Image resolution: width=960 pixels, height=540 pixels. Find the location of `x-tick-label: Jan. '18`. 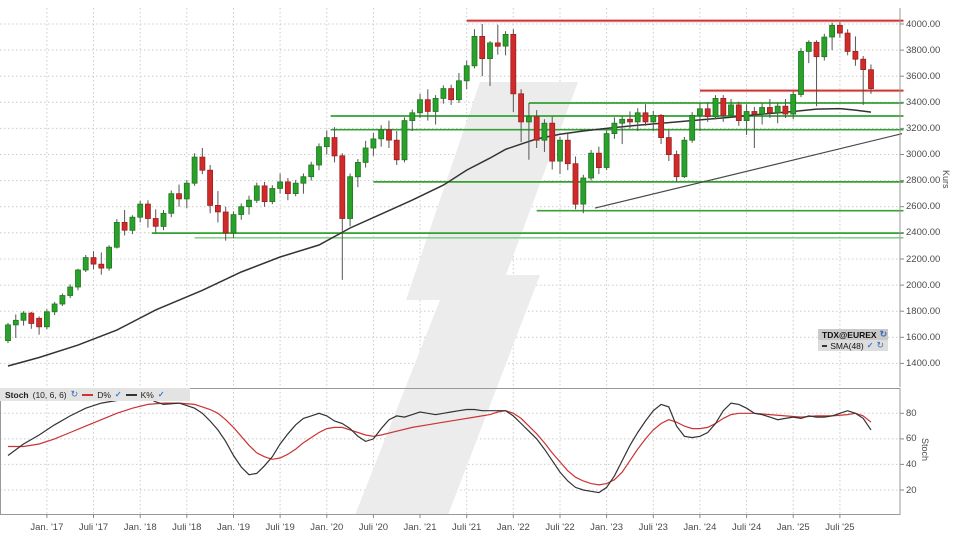

x-tick-label: Jan. '18 is located at coordinates (140, 527).